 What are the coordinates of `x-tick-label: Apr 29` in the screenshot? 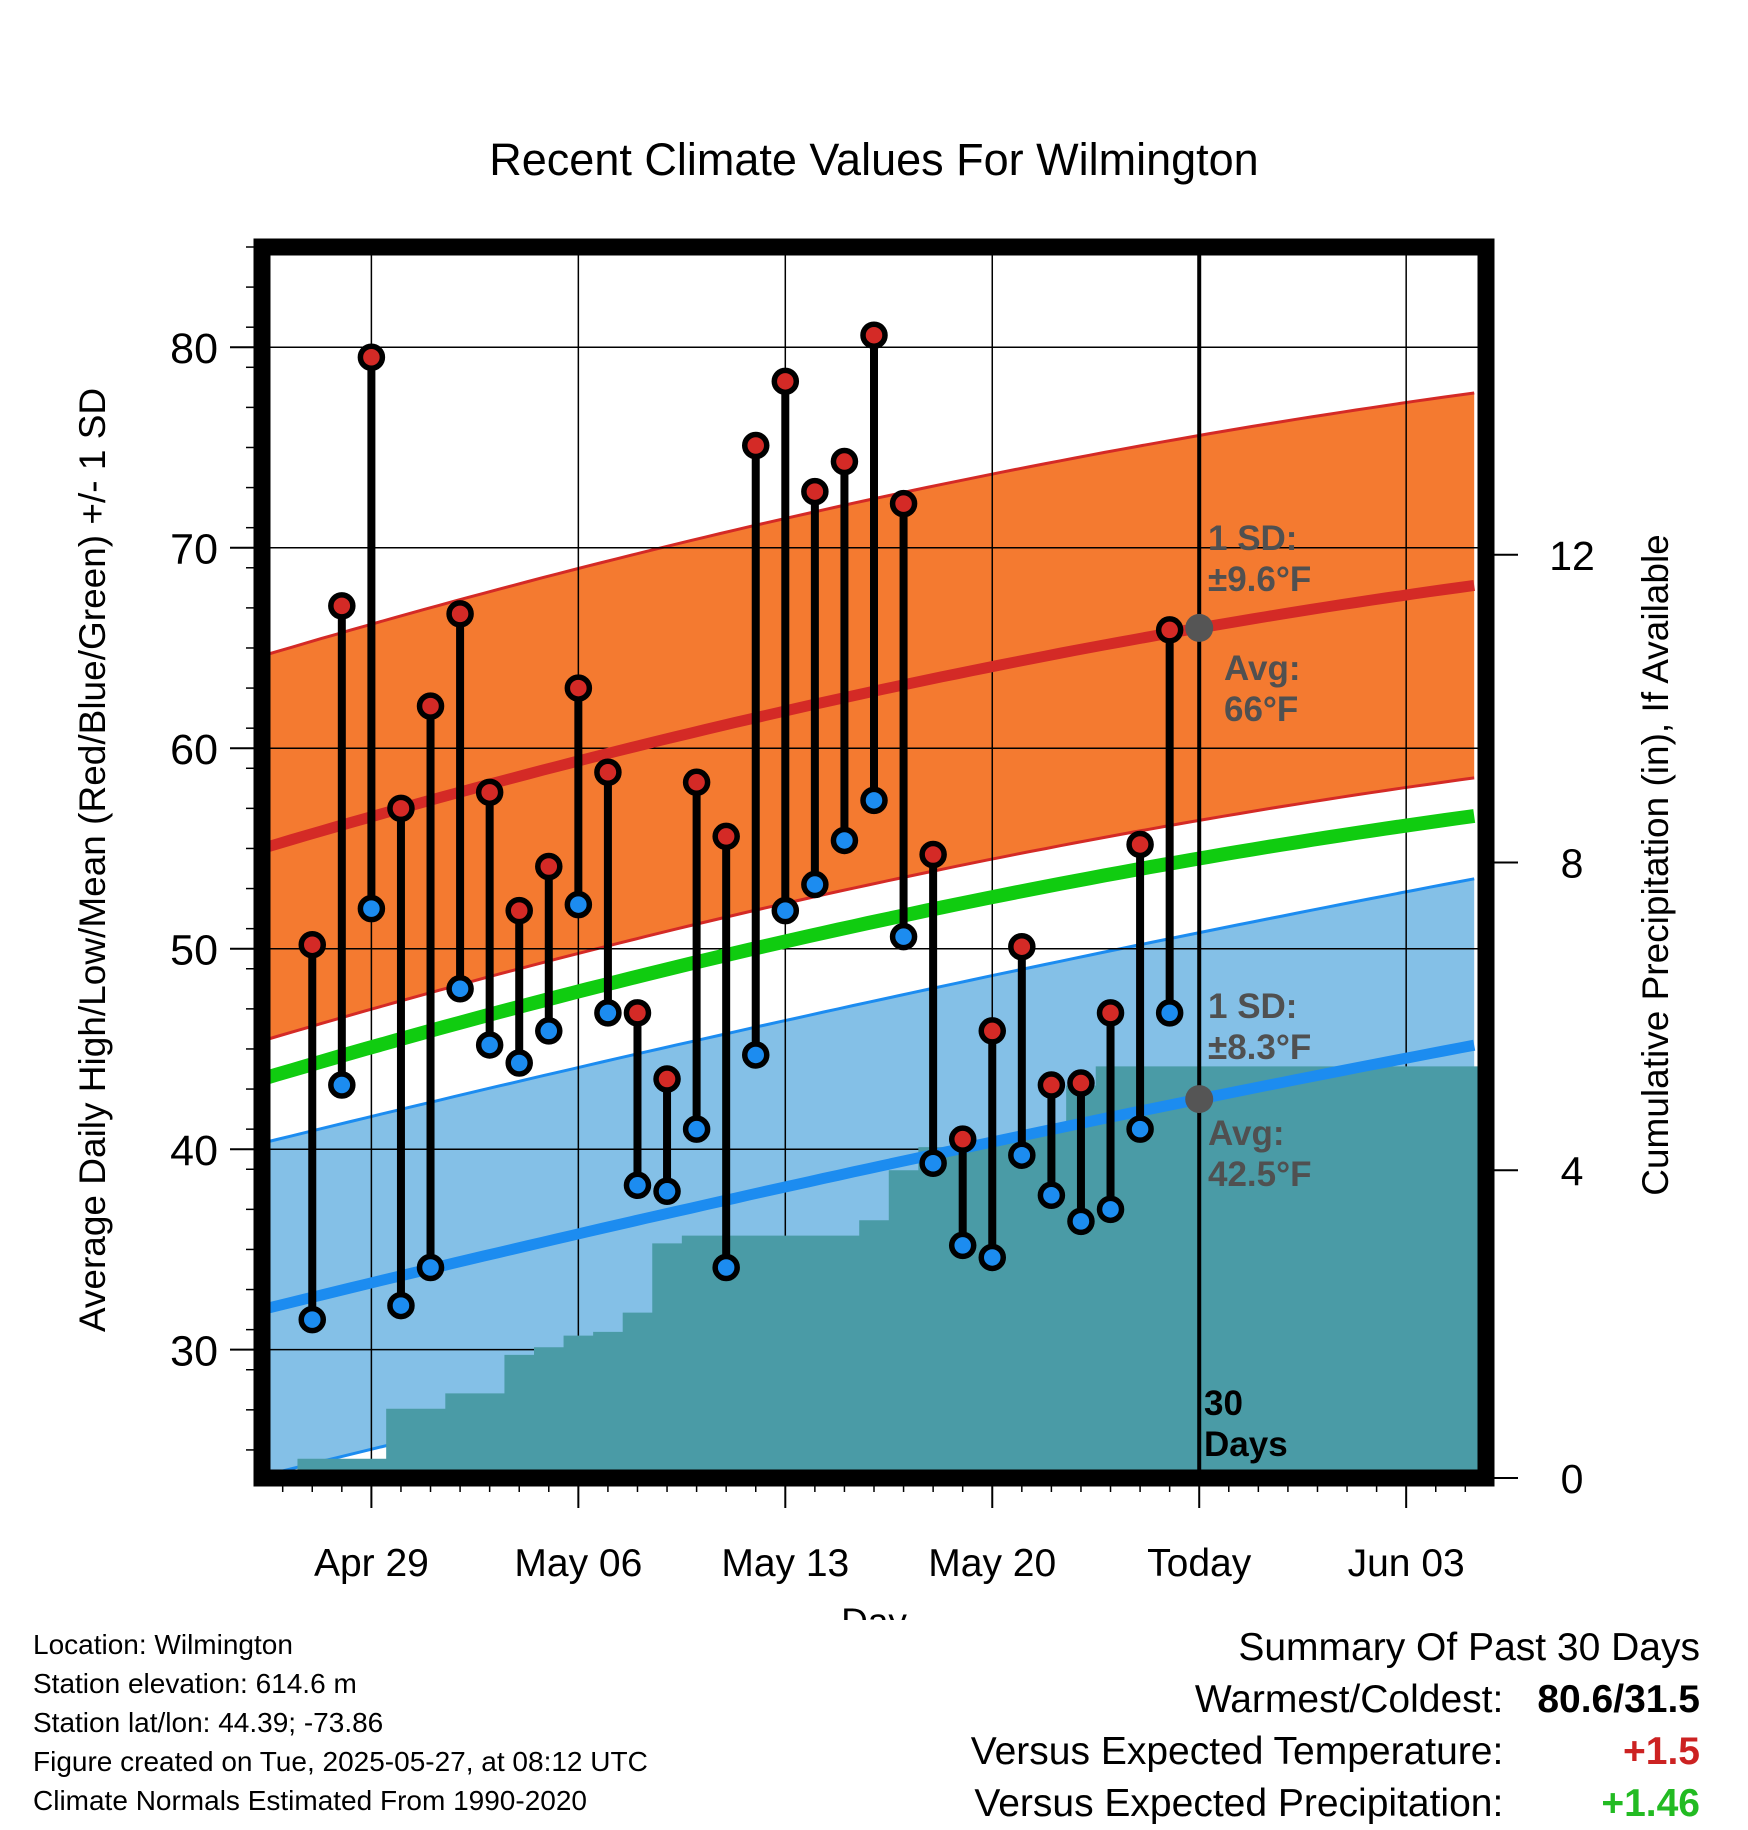 It's located at (371, 1563).